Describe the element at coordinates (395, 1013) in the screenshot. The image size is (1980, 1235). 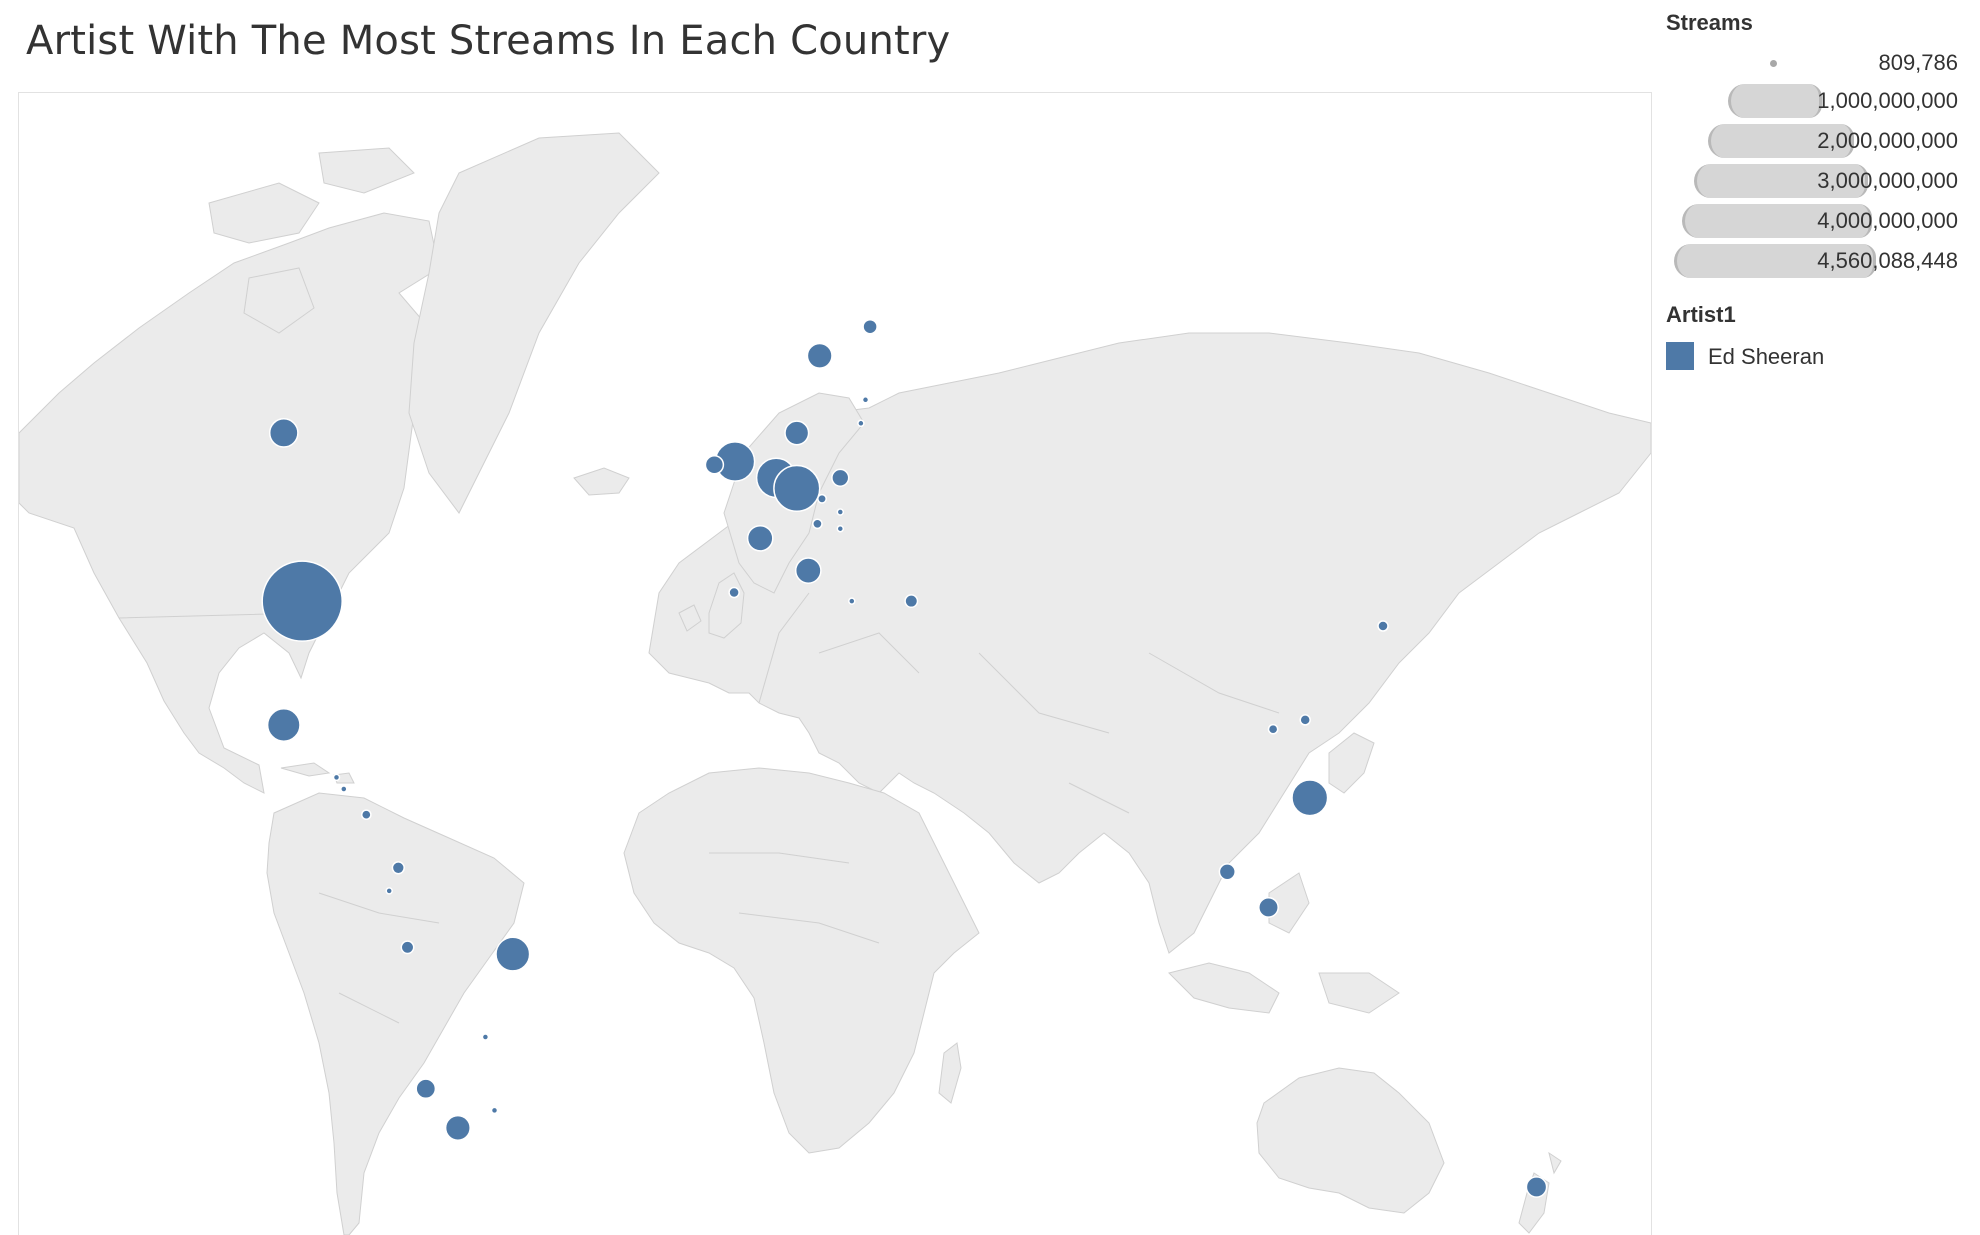
I see `country-shape-south-america` at that location.